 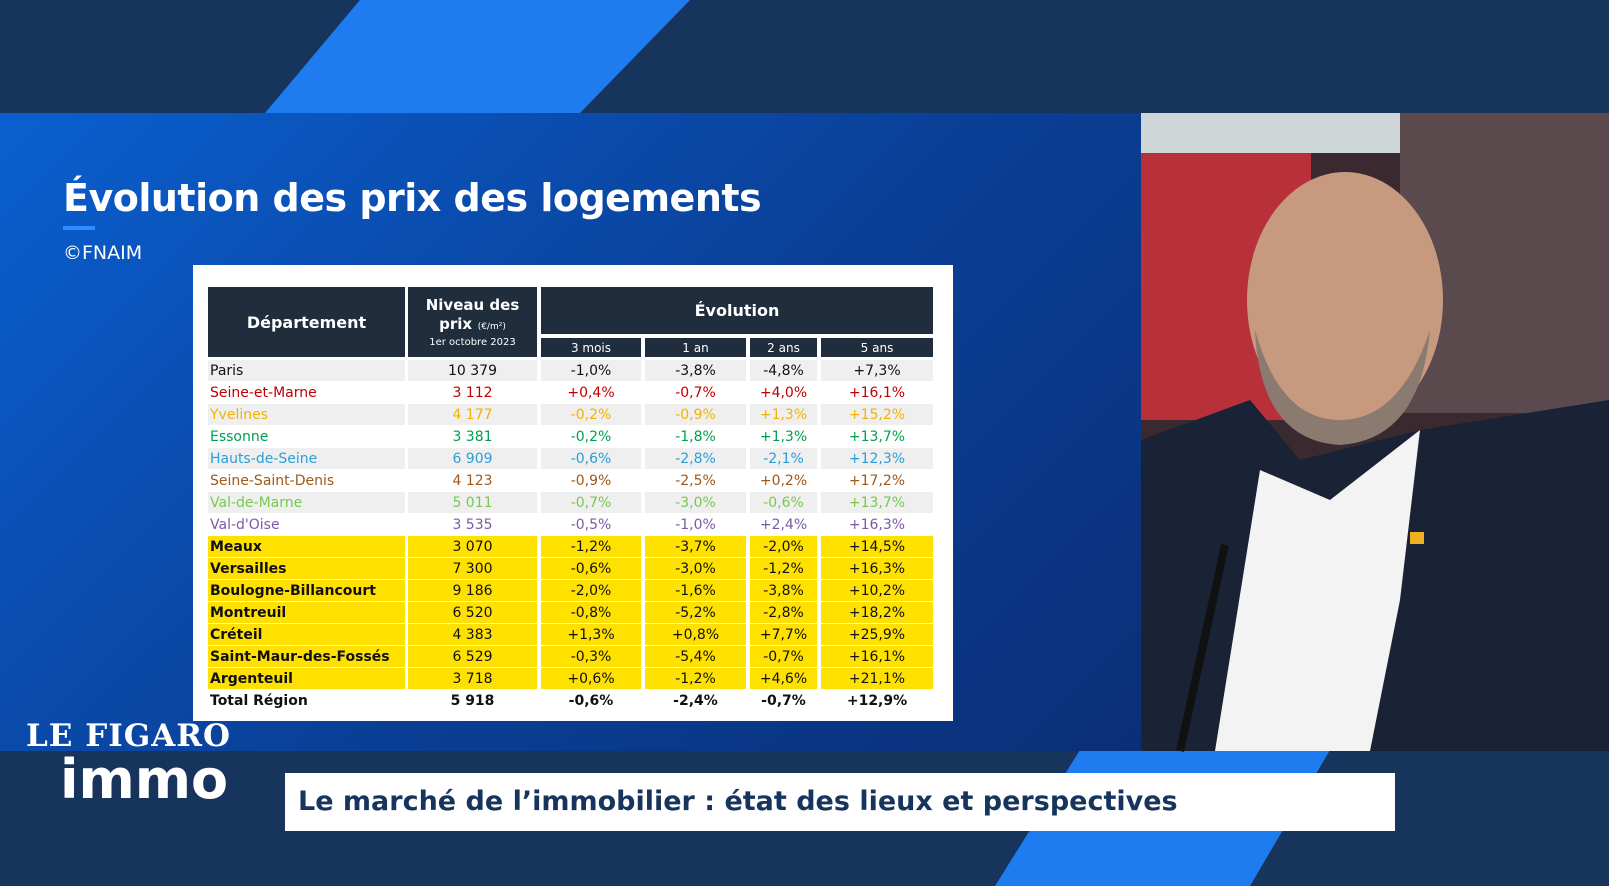 I want to click on row-label: Saint-Maur-des-Fossés, so click(x=306, y=656).